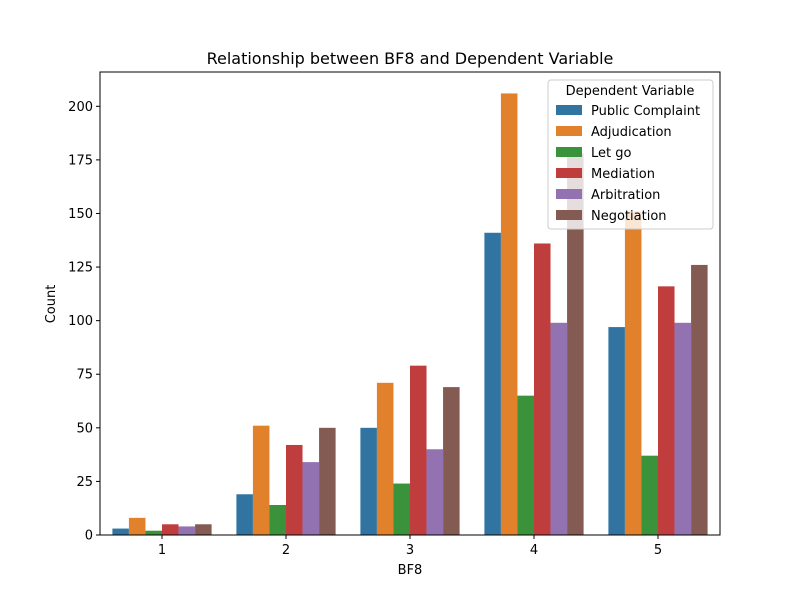 This screenshot has height=600, width=800. I want to click on legend-label-arbitration: Arbitration, so click(625, 195).